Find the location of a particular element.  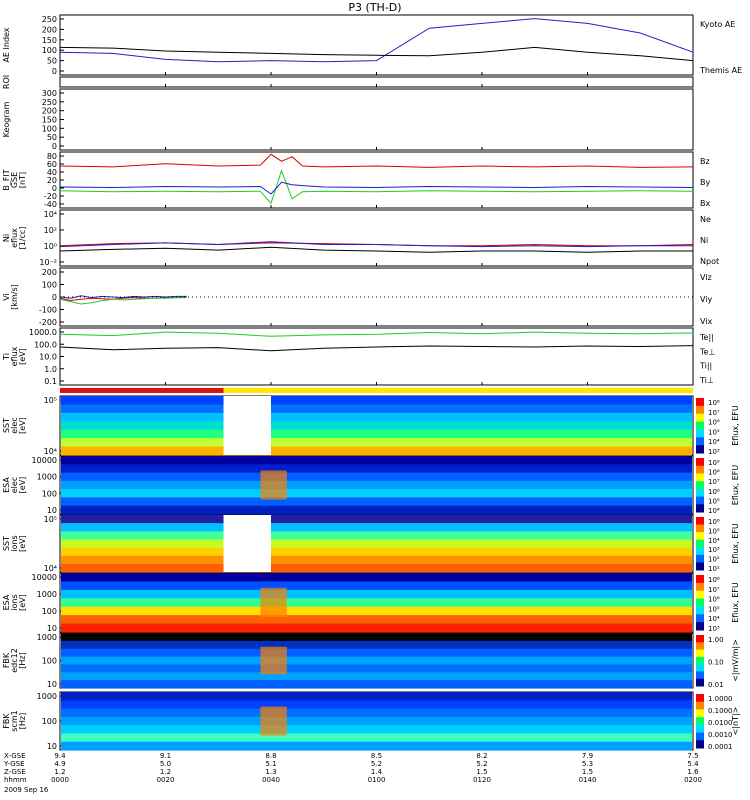

ytick-label: -20 is located at coordinates (50, 196).